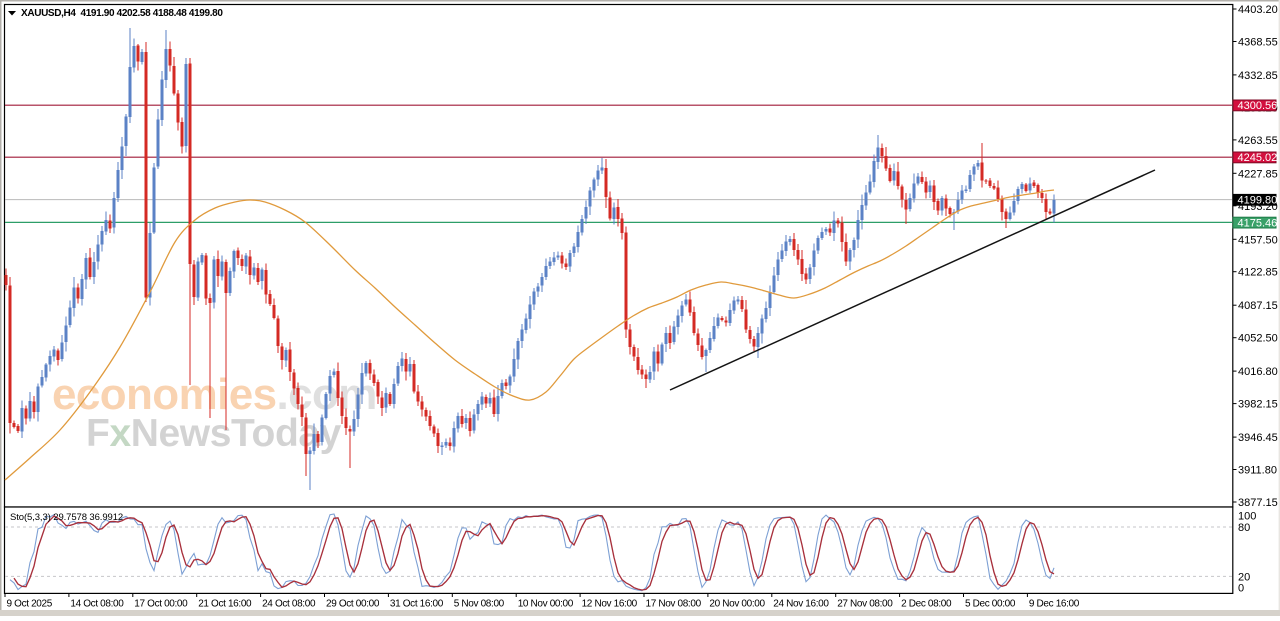 This screenshot has width=1280, height=621. Describe the element at coordinates (1258, 273) in the screenshot. I see `svg-text: 4122.85` at that location.